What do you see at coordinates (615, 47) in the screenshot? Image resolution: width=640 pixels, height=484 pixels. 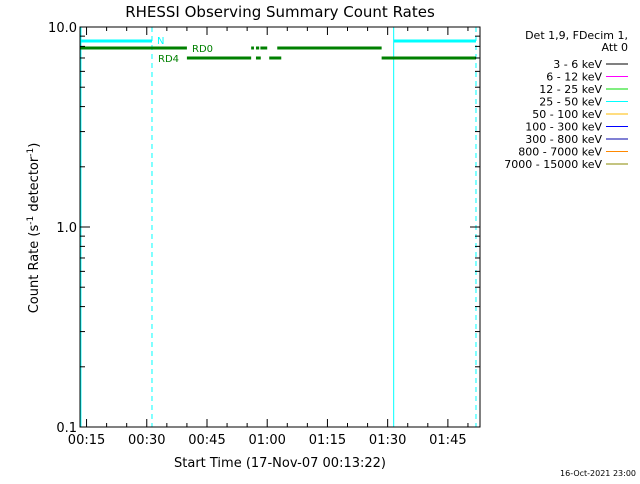 I see `legend-title: Att 0` at bounding box center [615, 47].